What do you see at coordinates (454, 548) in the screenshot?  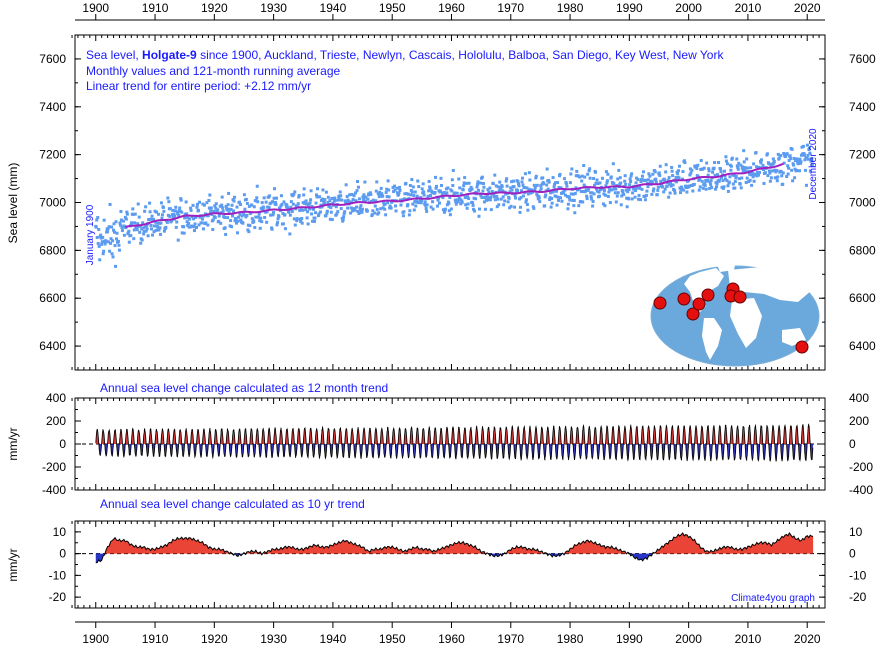 I see `annual-change-10yr-line` at bounding box center [454, 548].